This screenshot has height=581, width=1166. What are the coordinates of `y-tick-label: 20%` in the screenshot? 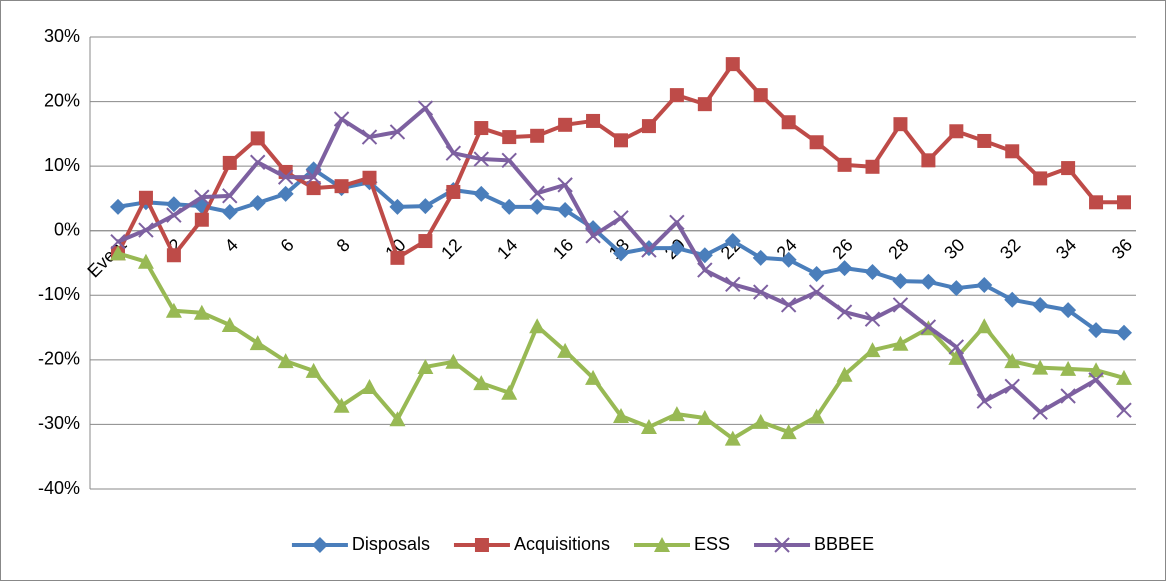 It's located at (62, 100).